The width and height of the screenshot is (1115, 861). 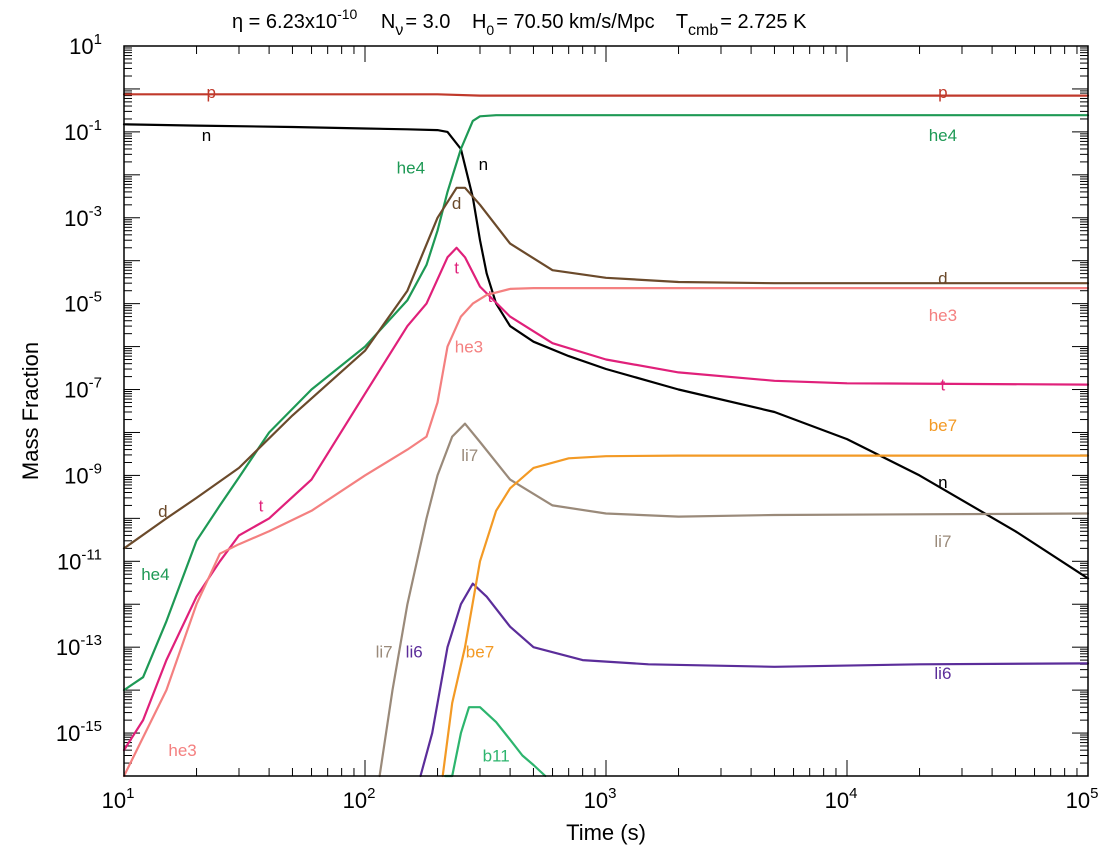 I want to click on series-p-line, so click(x=606, y=95).